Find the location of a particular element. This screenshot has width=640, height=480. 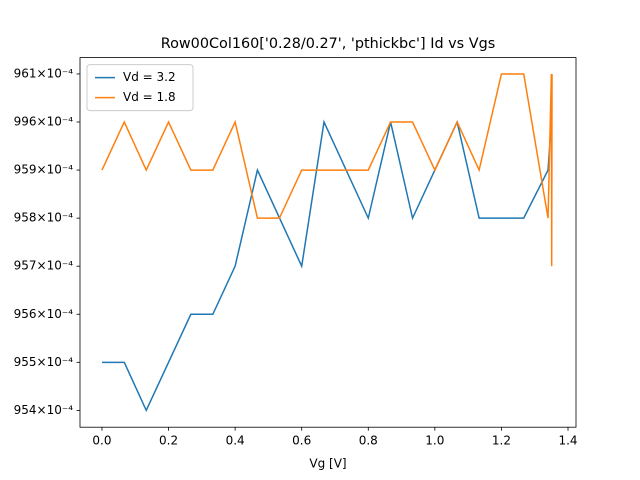

y-tick-label: 996×10⁻⁴ is located at coordinates (44, 122).